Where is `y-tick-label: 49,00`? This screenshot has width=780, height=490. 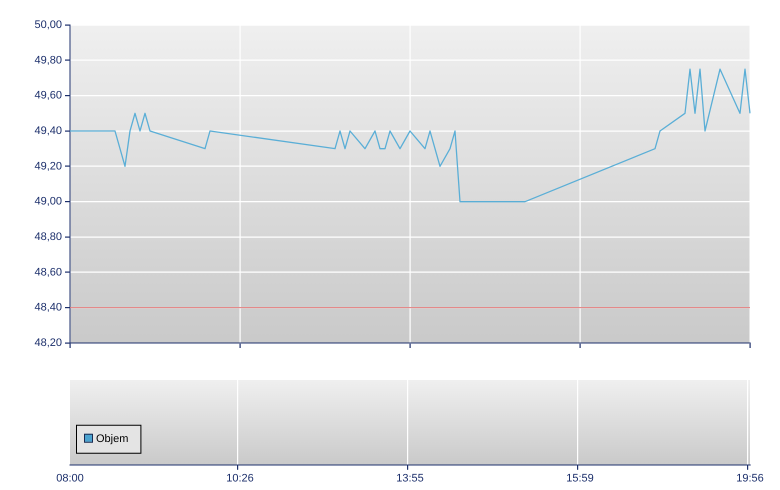 y-tick-label: 49,00 is located at coordinates (48, 202).